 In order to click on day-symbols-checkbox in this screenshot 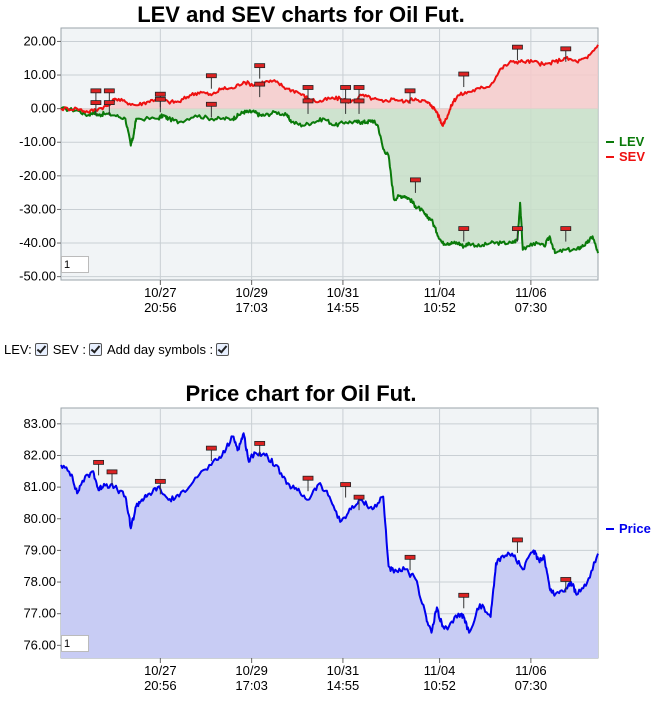, I will do `click(223, 349)`.